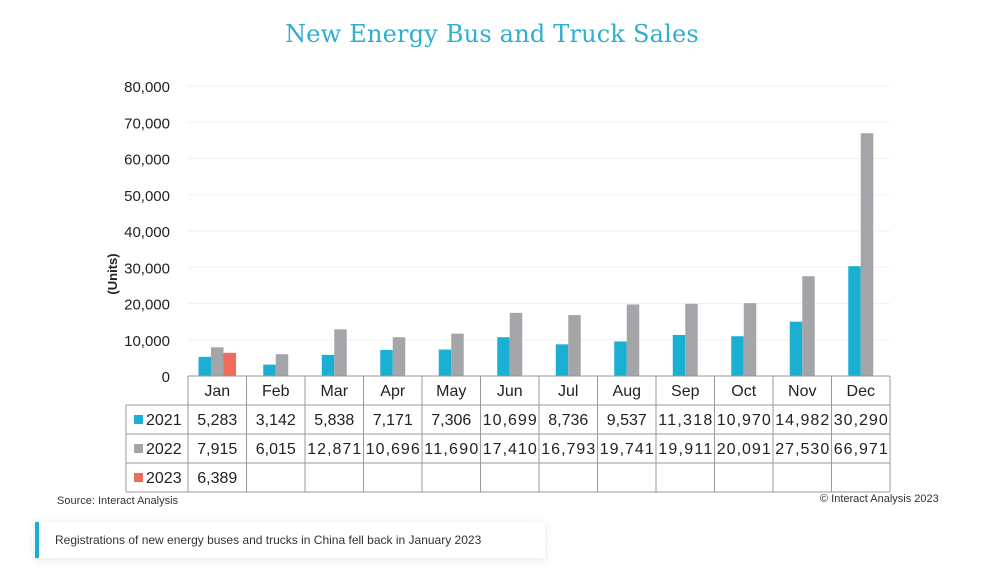 The width and height of the screenshot is (984, 584). What do you see at coordinates (393, 391) in the screenshot?
I see `x-tick-label: Apr` at bounding box center [393, 391].